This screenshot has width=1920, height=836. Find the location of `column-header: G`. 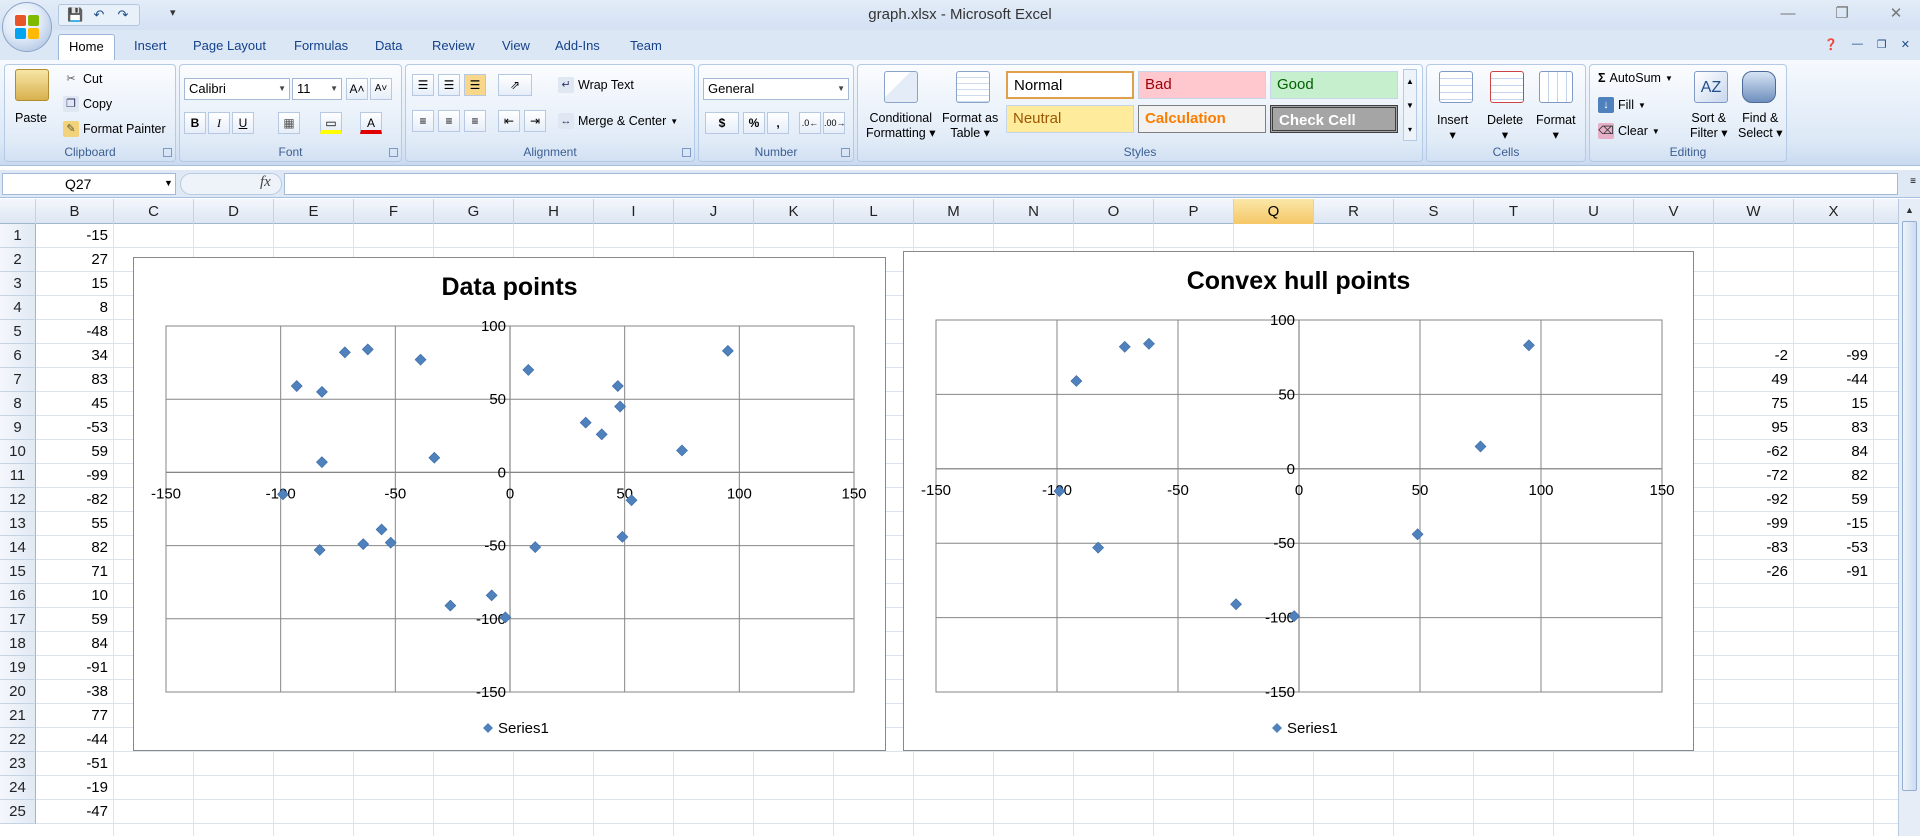

column-header: G is located at coordinates (474, 211).